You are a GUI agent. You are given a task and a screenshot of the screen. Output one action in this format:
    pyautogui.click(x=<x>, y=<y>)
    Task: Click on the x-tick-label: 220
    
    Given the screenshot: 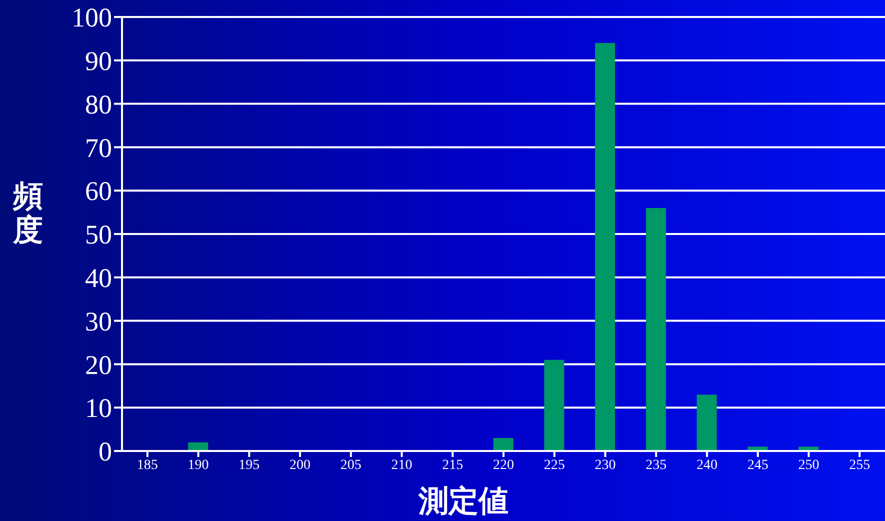 What is the action you would take?
    pyautogui.click(x=503, y=465)
    